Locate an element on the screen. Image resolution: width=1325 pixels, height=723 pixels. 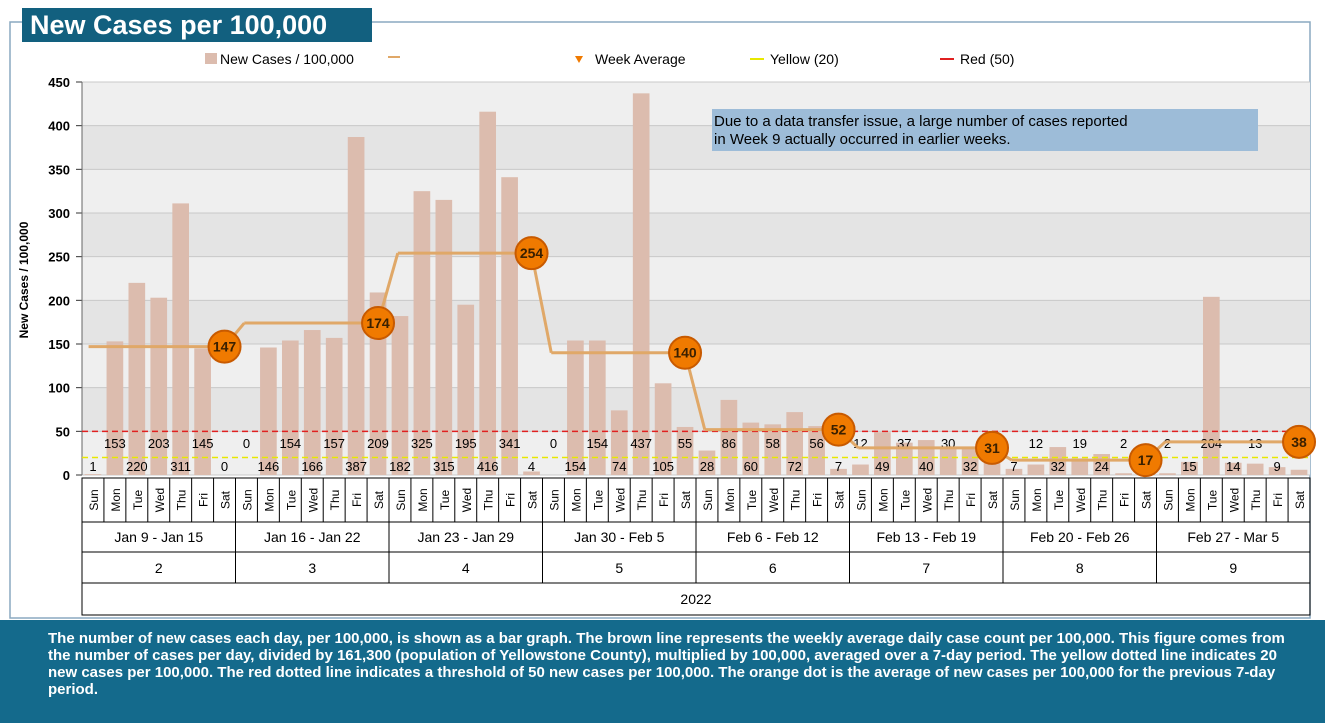
data-label: 86 is located at coordinates (729, 443).